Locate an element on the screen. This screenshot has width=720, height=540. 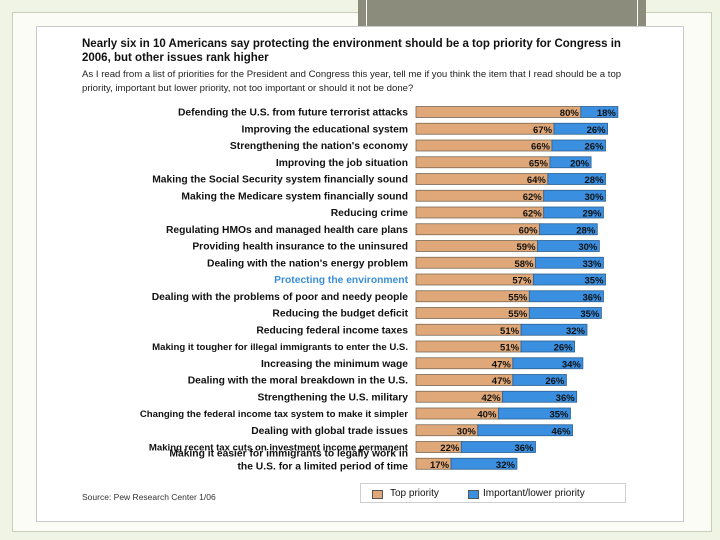
value-label-top-priority-making-the-social-security-system-financially-sound: 64% is located at coordinates (537, 180).